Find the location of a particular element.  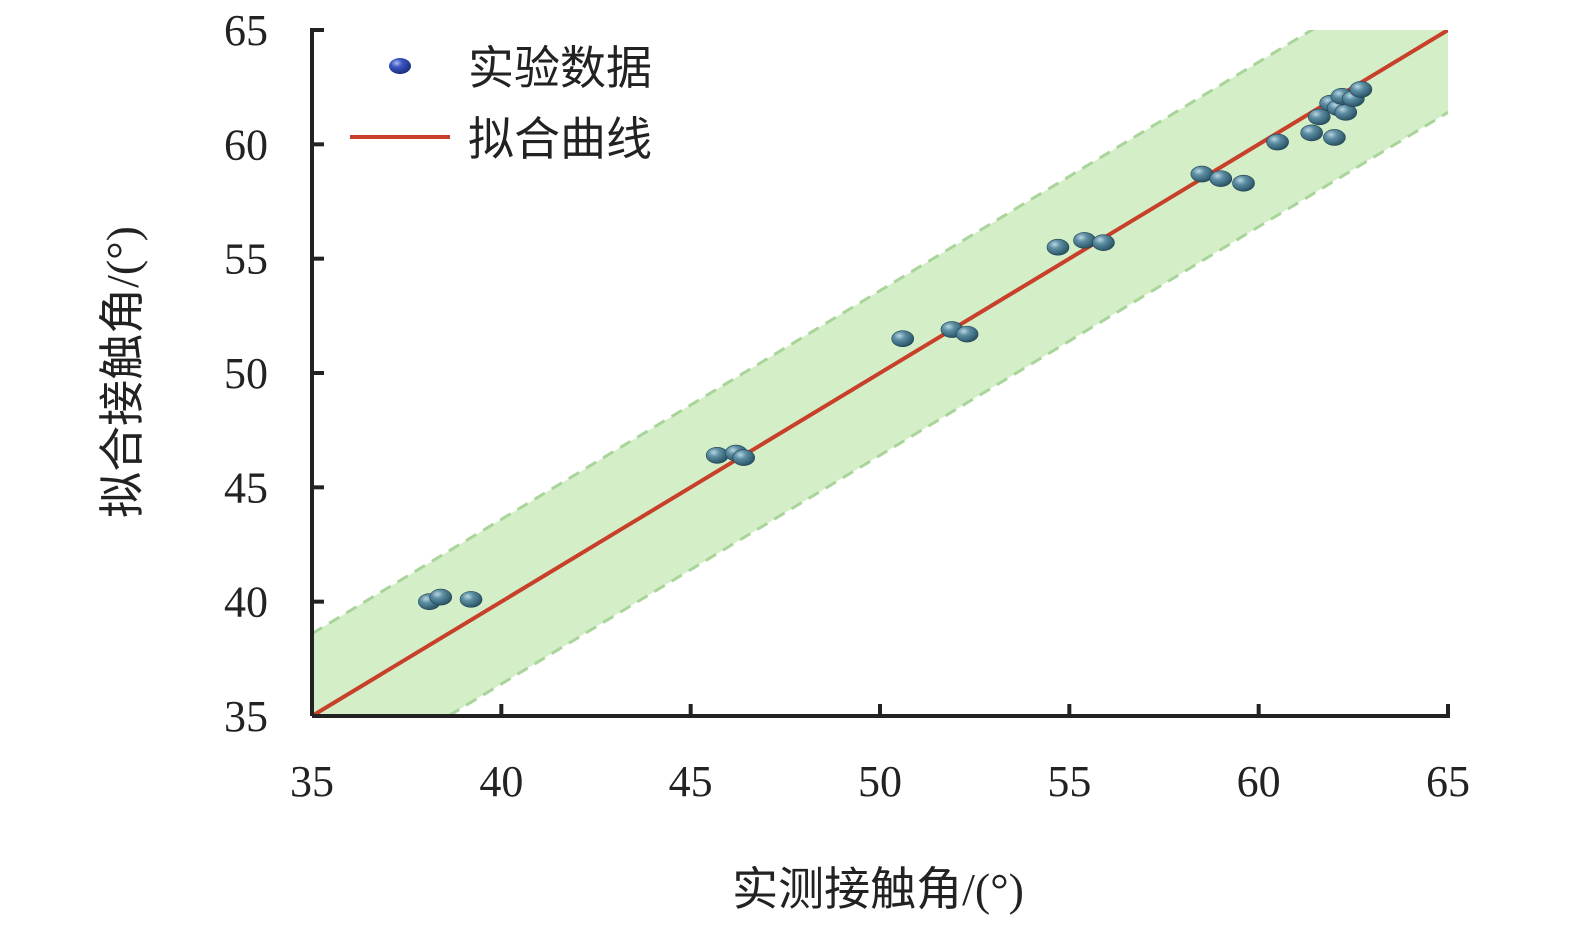

y-tick-label: 65 is located at coordinates (246, 30).